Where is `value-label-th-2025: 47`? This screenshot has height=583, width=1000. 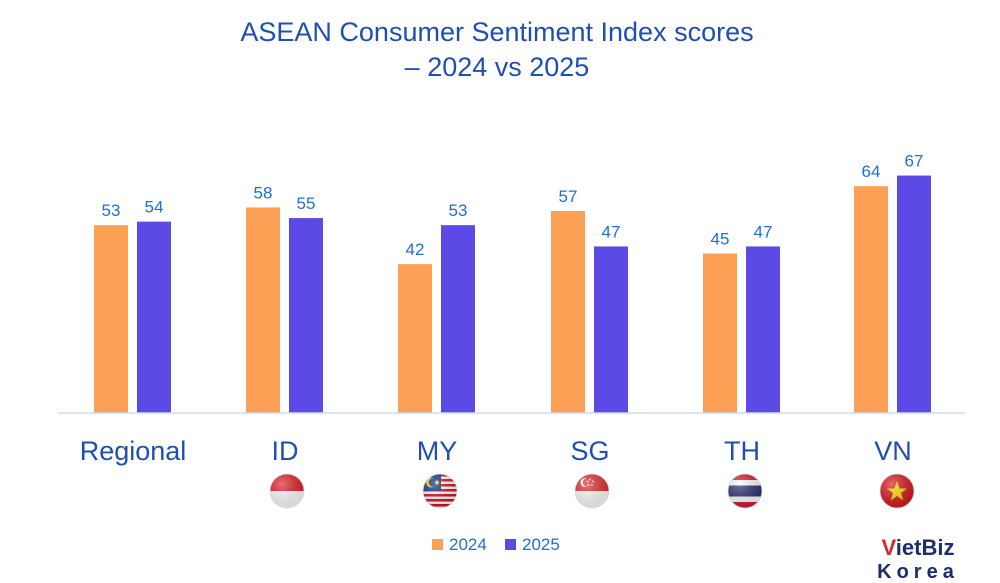
value-label-th-2025: 47 is located at coordinates (763, 231).